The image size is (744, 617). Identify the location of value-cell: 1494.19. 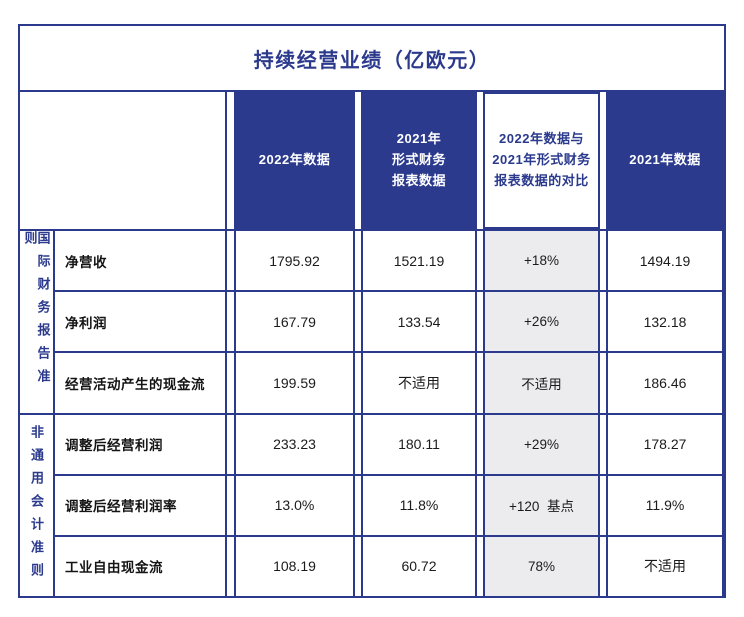
(665, 260).